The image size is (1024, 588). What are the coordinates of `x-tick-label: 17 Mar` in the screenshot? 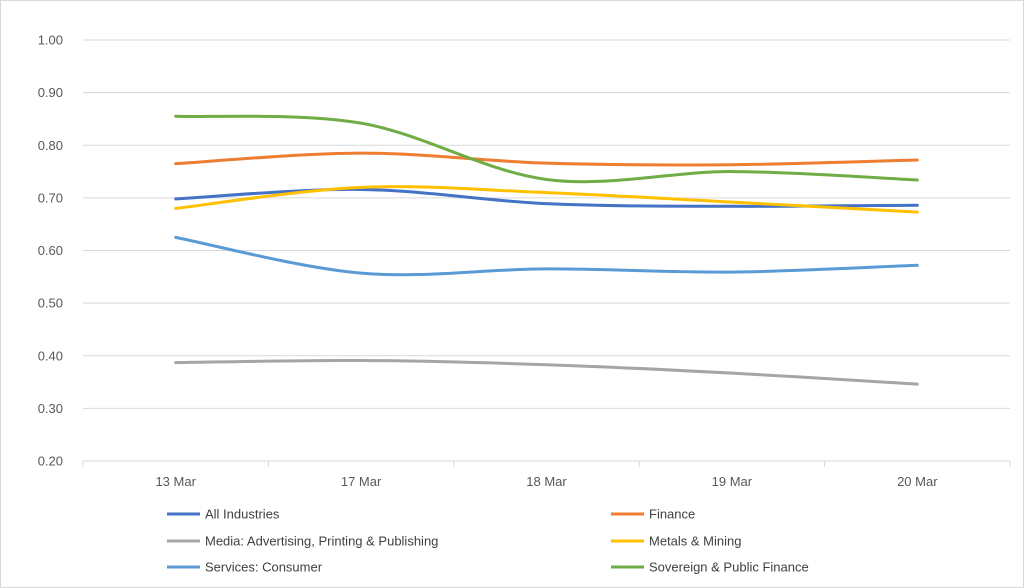 It's located at (361, 481).